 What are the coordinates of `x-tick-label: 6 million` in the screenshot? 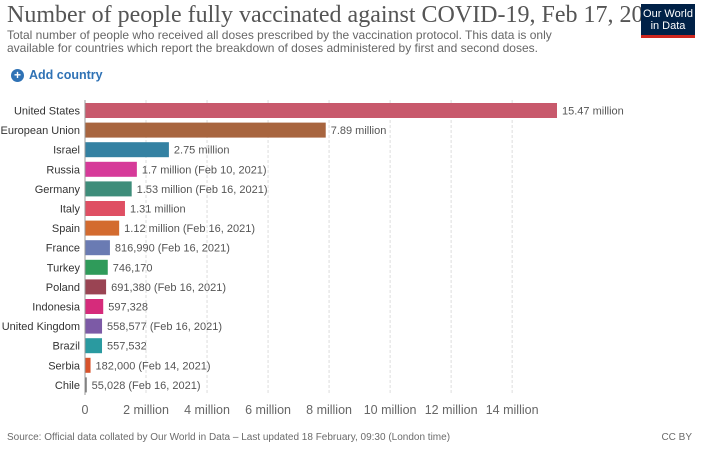 It's located at (268, 410).